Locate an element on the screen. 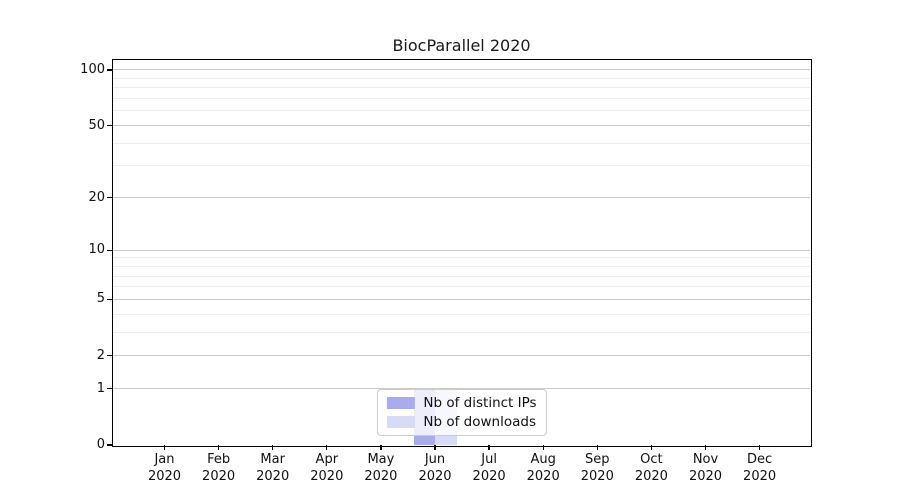  legend-label-distinct-ips: Nb of distinct IPs is located at coordinates (480, 403).